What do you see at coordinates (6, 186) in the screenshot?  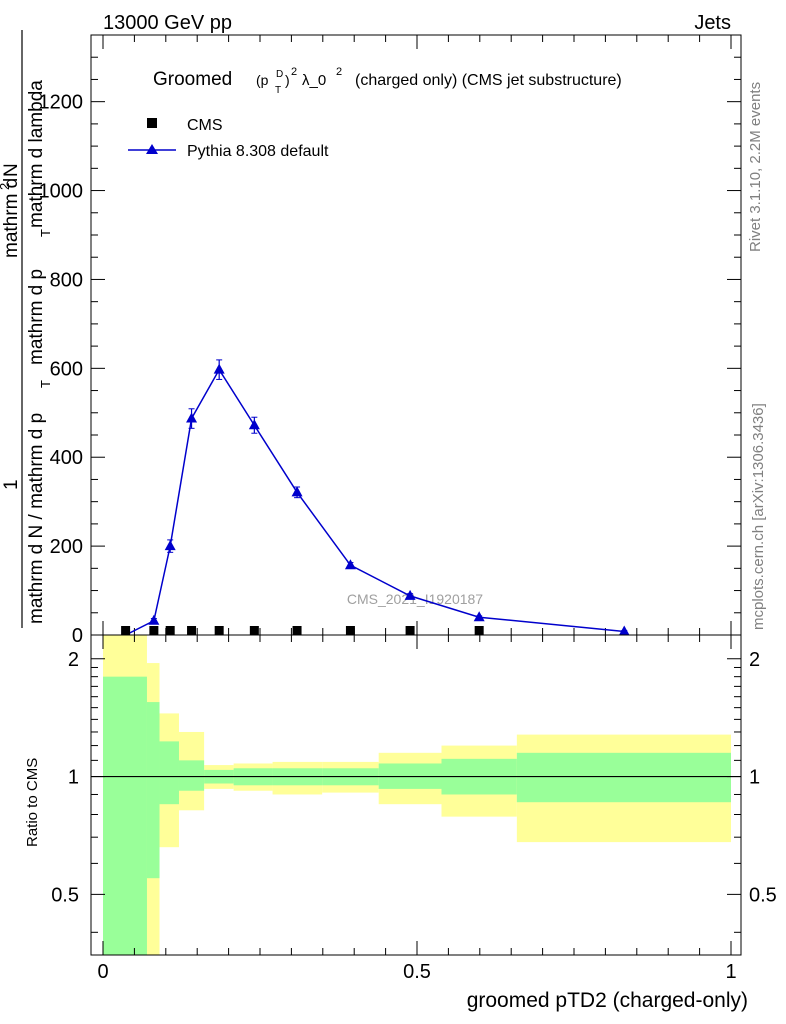 I see `ylabel-num-sup: 2` at bounding box center [6, 186].